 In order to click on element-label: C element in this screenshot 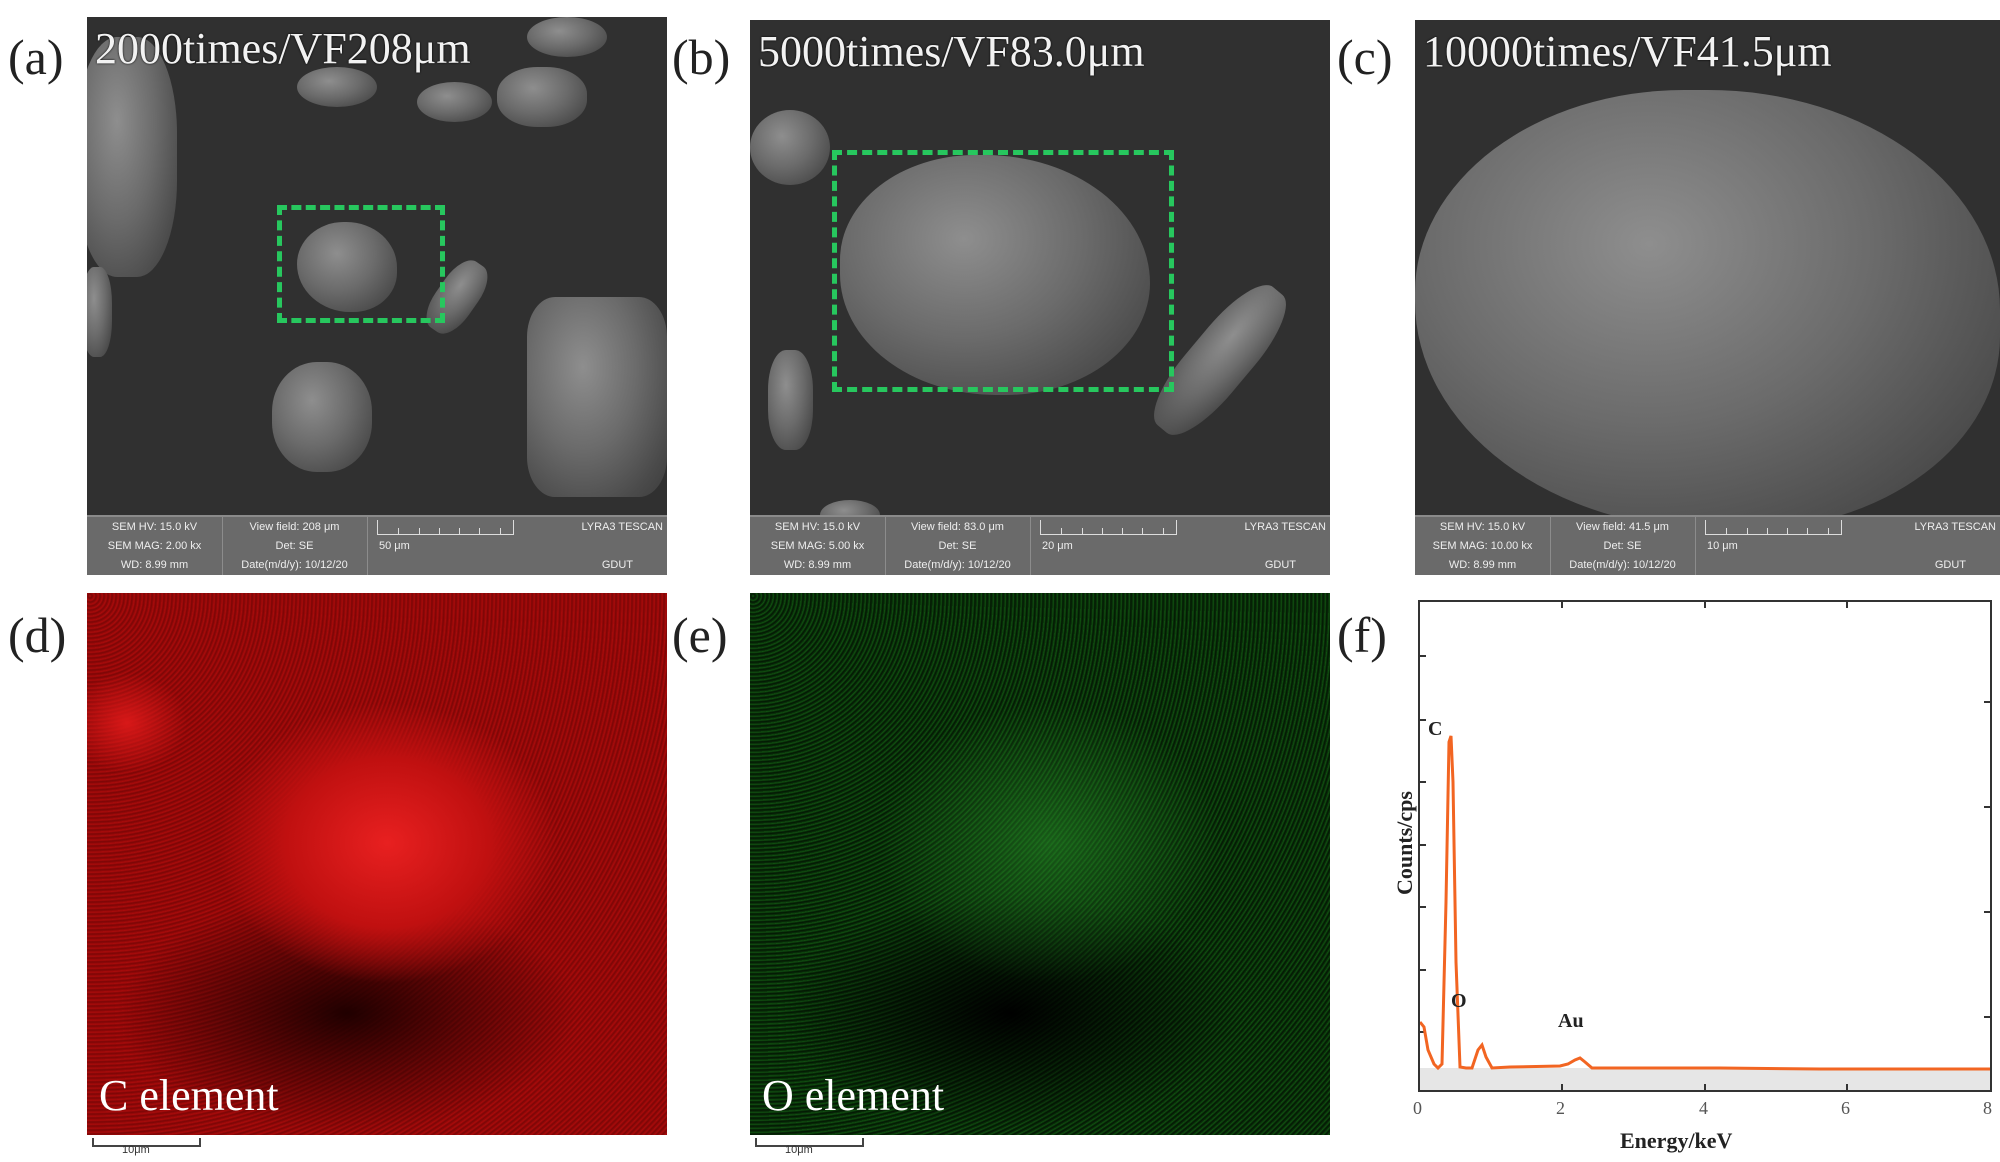, I will do `click(189, 1095)`.